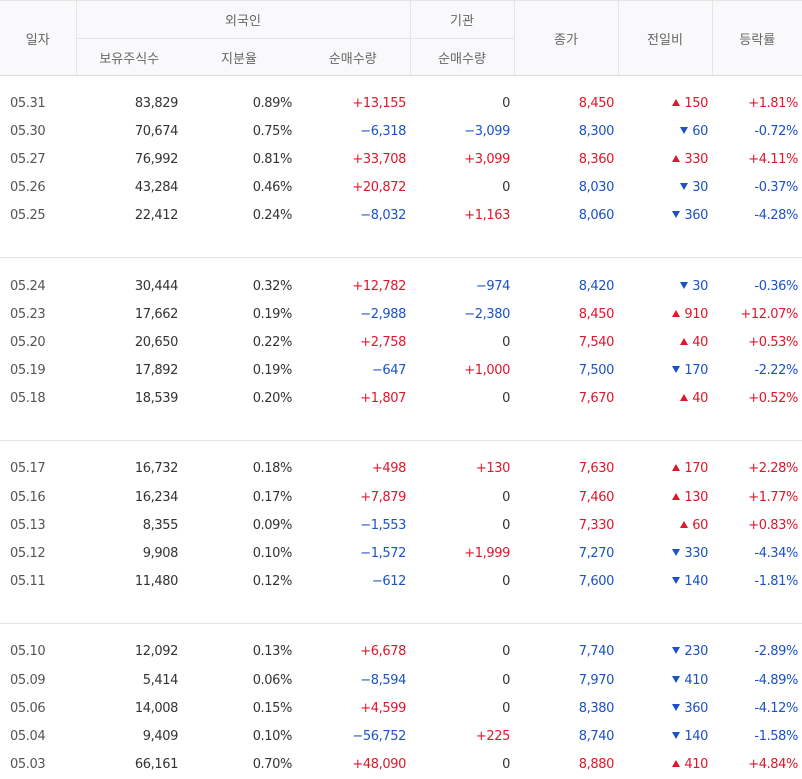  I want to click on cell-foreign-net: +13,155, so click(379, 103).